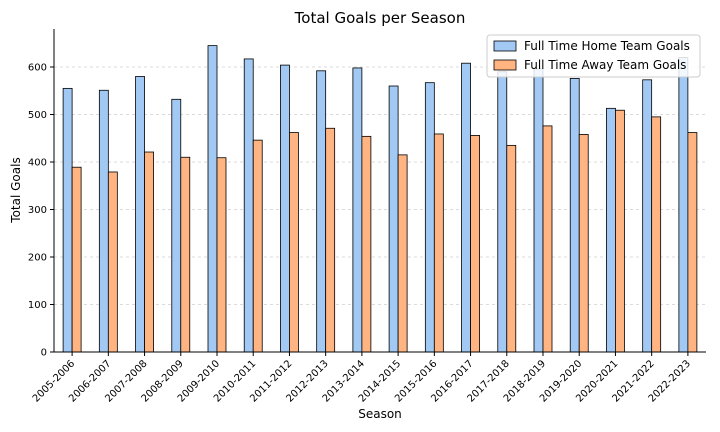 The image size is (720, 432). What do you see at coordinates (402, 253) in the screenshot?
I see `bar-away-2014-2015` at bounding box center [402, 253].